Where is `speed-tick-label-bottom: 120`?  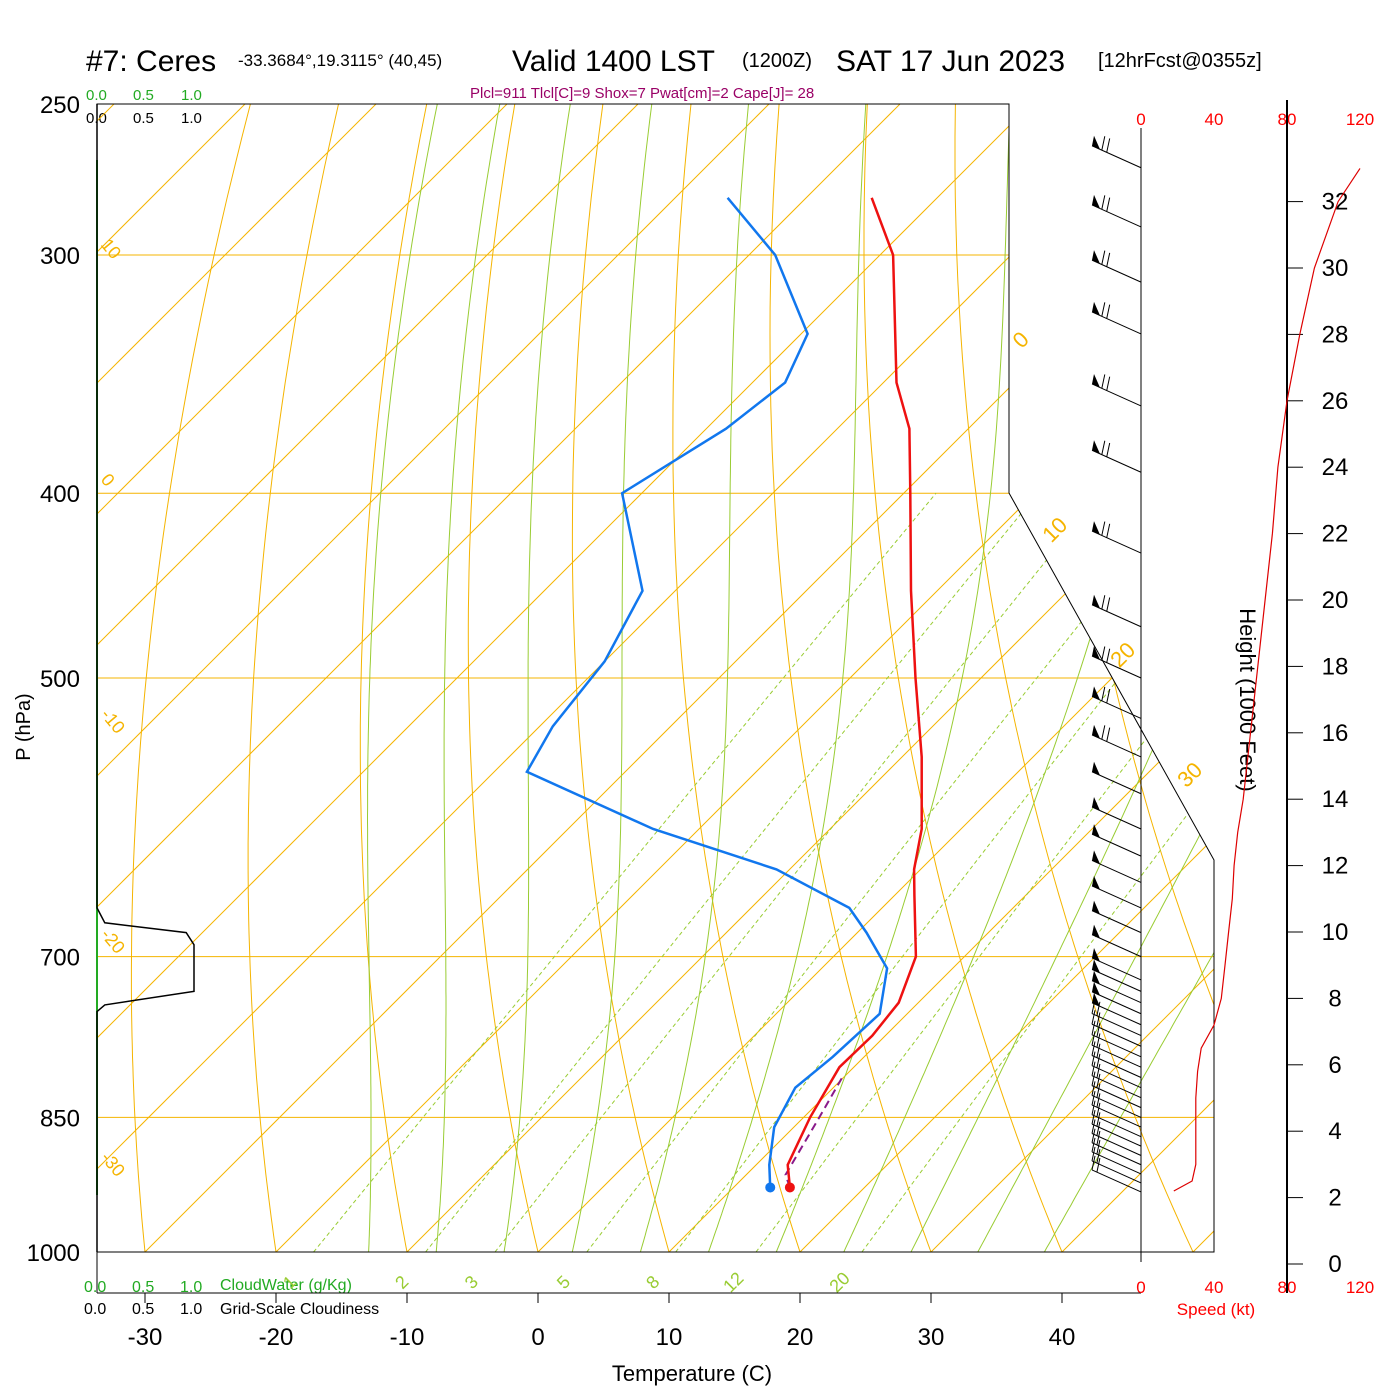
speed-tick-label-bottom: 120 is located at coordinates (1360, 1287).